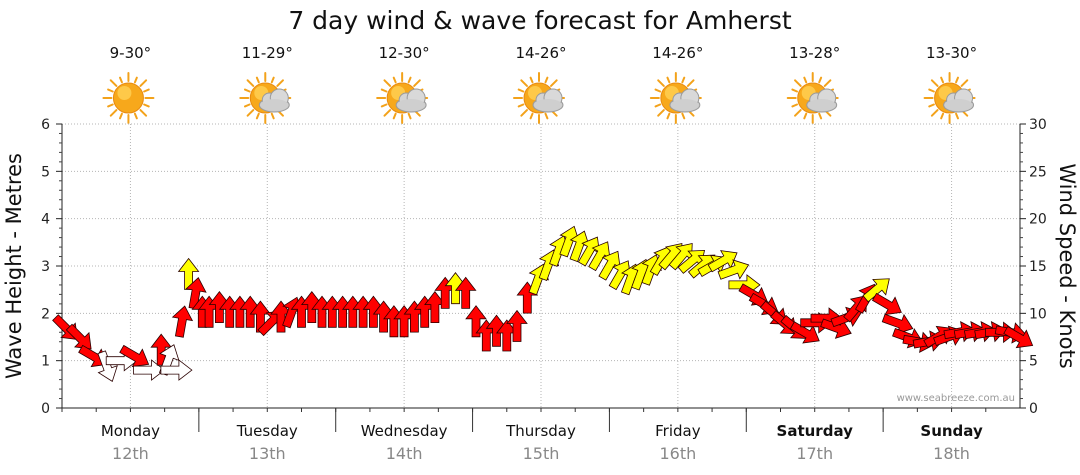 The width and height of the screenshot is (1080, 475). I want to click on left-axis-ticks: 0 1 2 3 4 5 6, so click(51, 267).